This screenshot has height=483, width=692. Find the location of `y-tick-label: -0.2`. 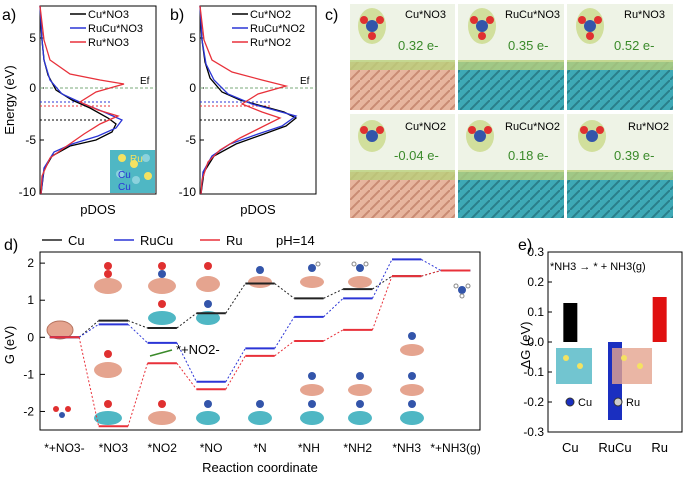

y-tick-label: -0.2 is located at coordinates (533, 402).